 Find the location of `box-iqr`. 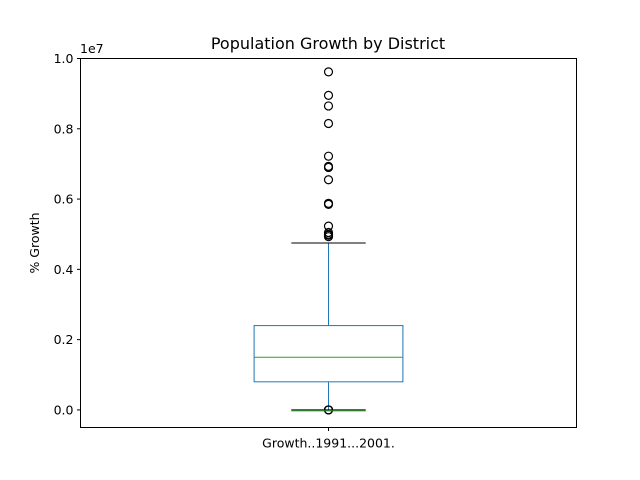

box-iqr is located at coordinates (328, 354).